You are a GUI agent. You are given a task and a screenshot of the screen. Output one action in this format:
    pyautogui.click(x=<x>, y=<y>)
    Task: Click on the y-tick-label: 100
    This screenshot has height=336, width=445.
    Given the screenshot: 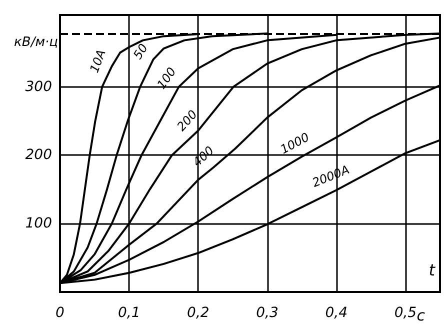 What is the action you would take?
    pyautogui.click(x=38, y=224)
    